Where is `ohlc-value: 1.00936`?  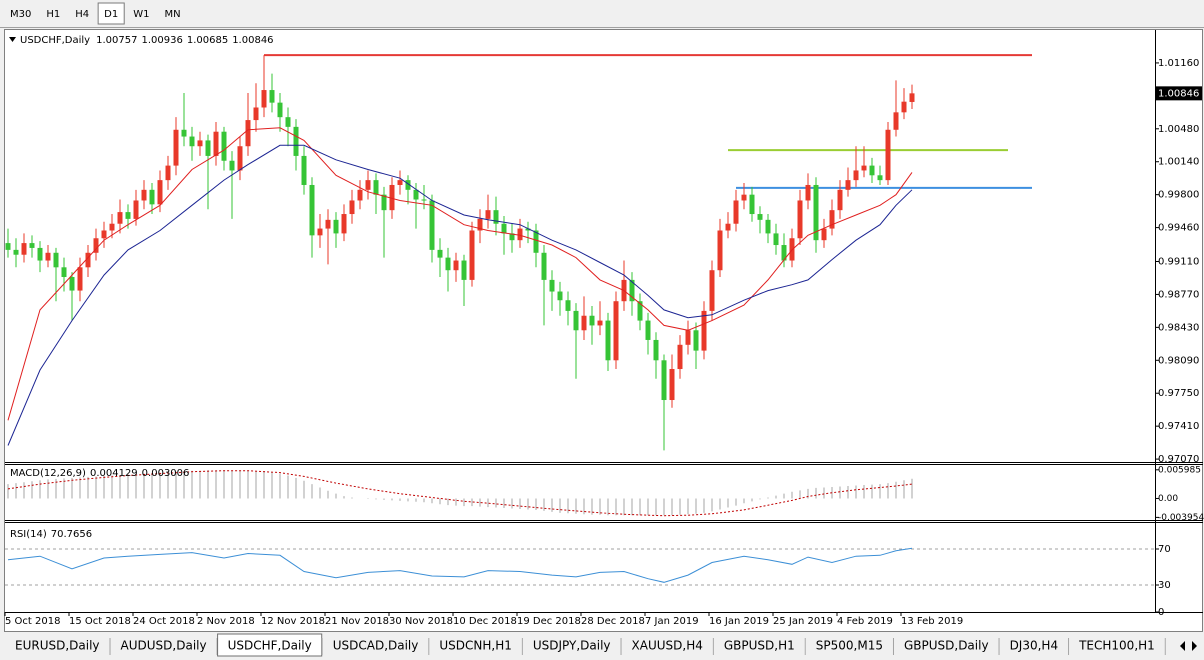
ohlc-value: 1.00936 is located at coordinates (161, 40).